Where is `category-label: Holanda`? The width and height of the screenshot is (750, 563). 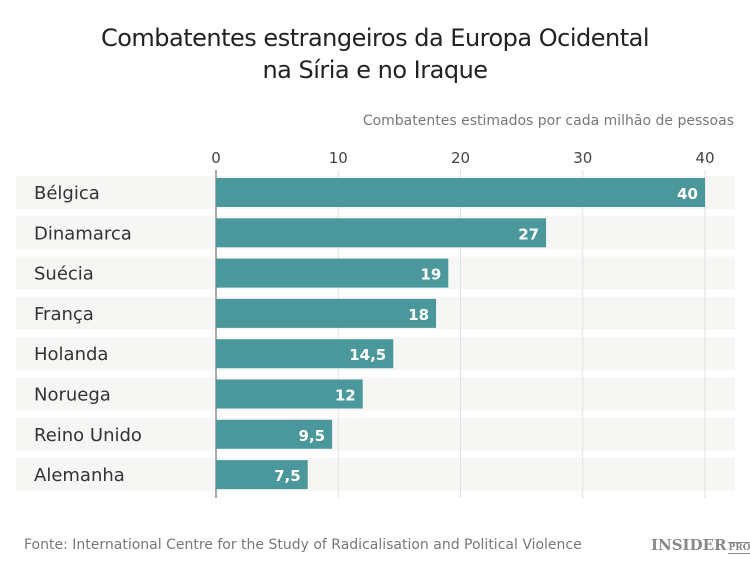
category-label: Holanda is located at coordinates (71, 354).